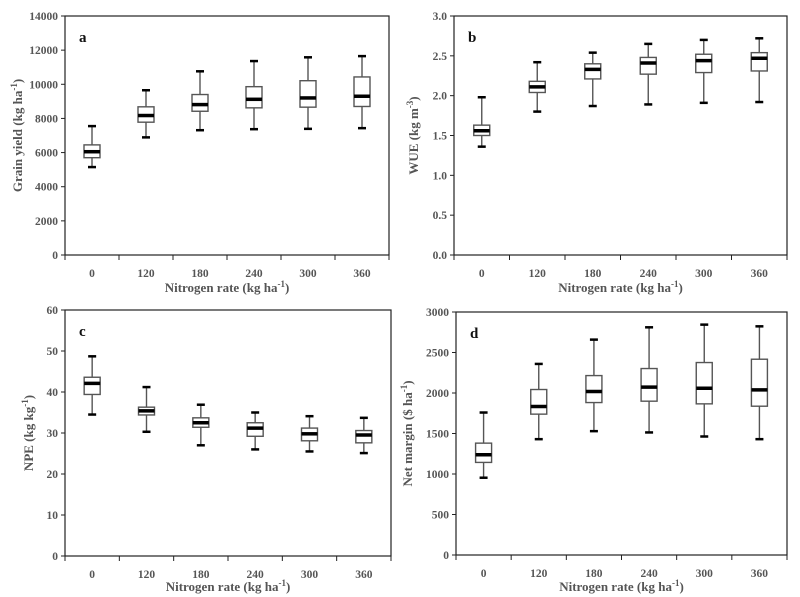 This screenshot has width=800, height=597. I want to click on y-axis-label: WUE (kg m-3), so click(413, 135).